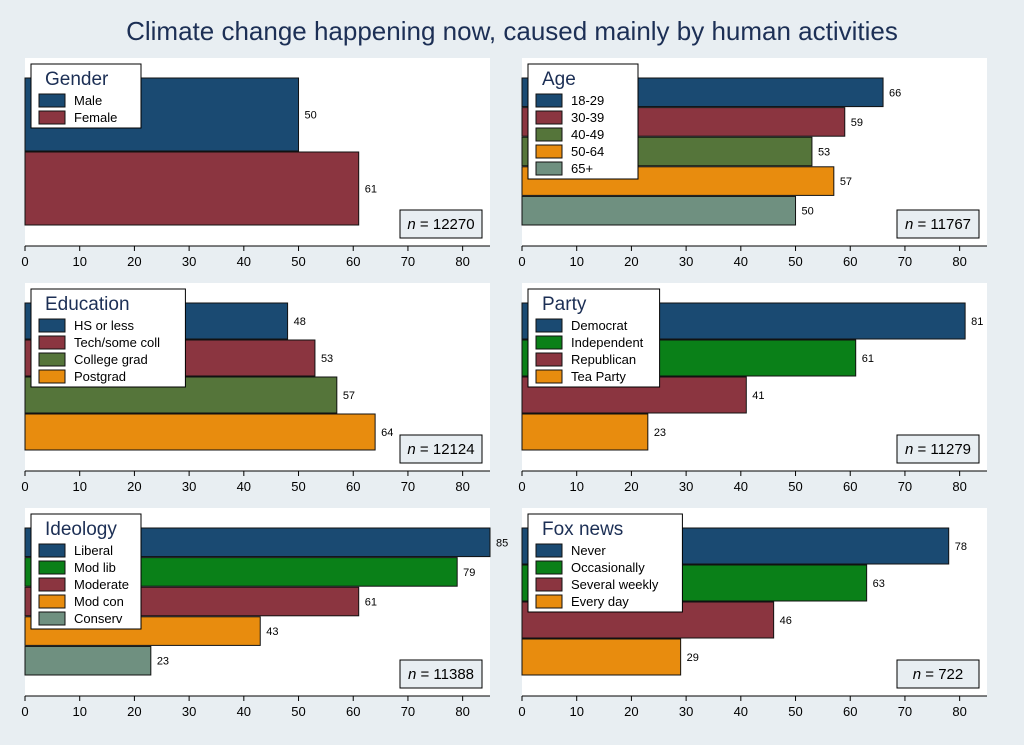  I want to click on legend-item: 40-49, so click(587, 134).